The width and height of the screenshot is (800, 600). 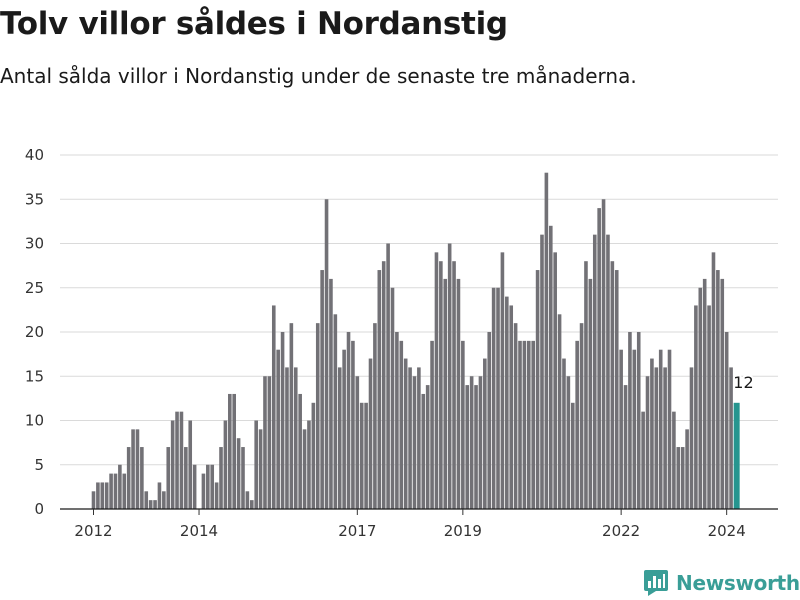 I want to click on latest-value-label: 12, so click(x=743, y=382).